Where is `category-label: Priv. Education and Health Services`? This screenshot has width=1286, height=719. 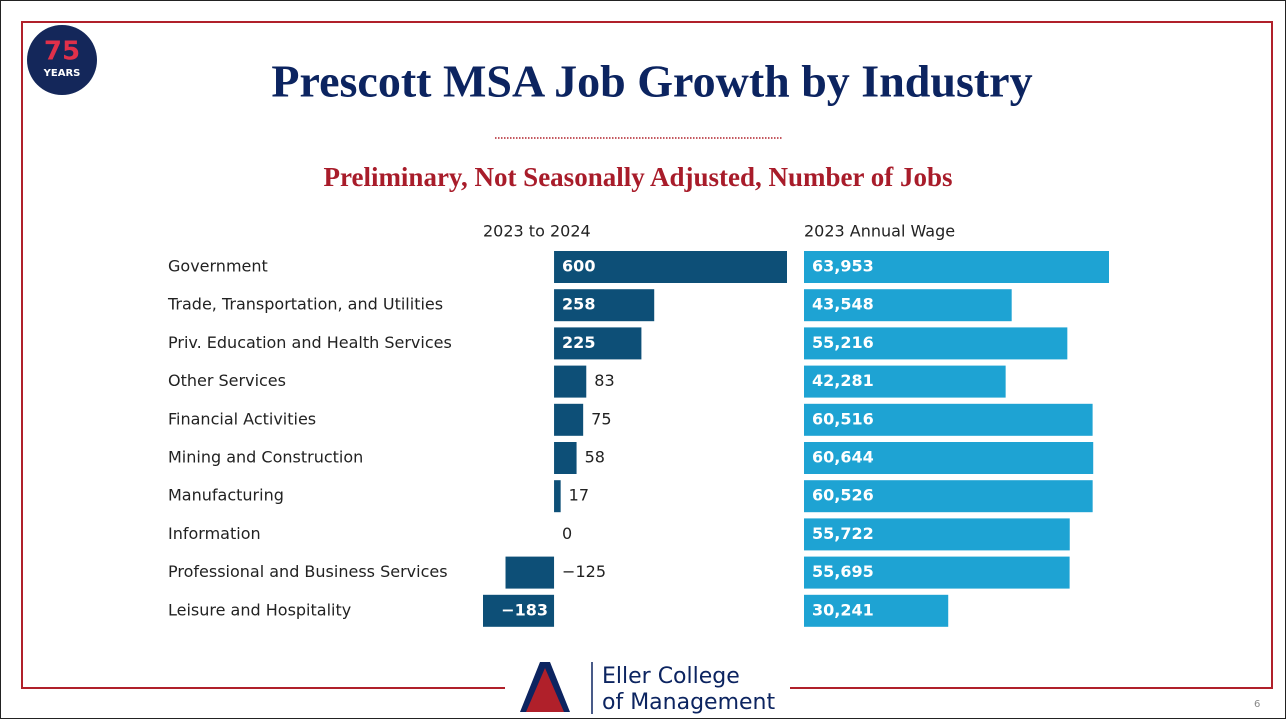 category-label: Priv. Education and Health Services is located at coordinates (310, 342).